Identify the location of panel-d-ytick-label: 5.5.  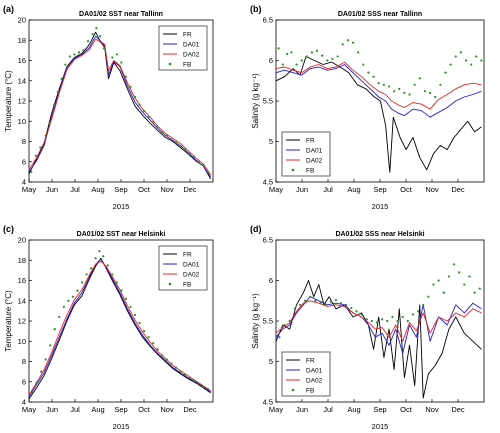
(268, 321).